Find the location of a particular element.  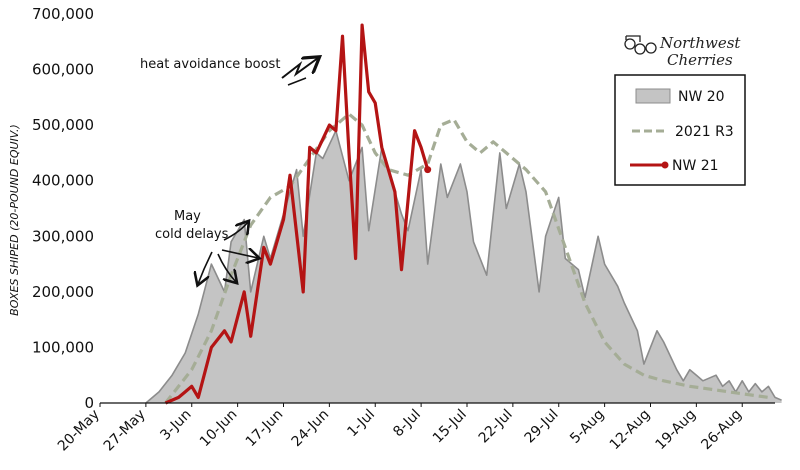

y-tick-label: 200,000 is located at coordinates (63, 292).